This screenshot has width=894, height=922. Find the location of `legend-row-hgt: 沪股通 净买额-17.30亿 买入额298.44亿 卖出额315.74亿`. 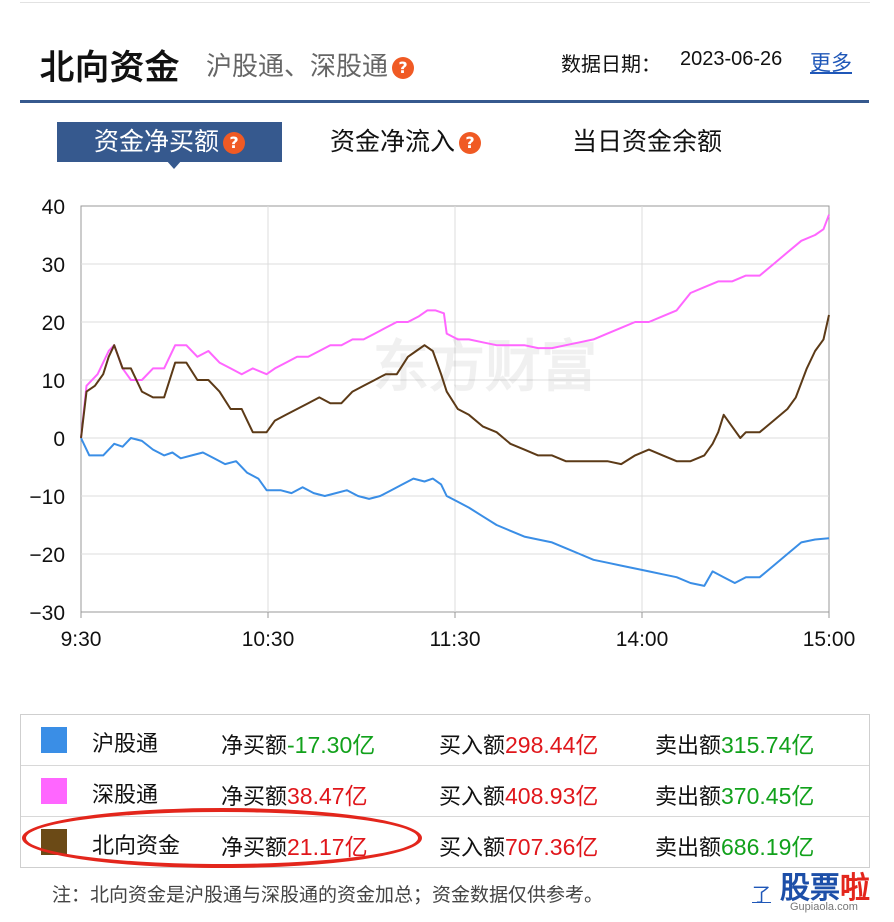

legend-row-hgt: 沪股通 净买额-17.30亿 买入额298.44亿 卖出额315.74亿 is located at coordinates (445, 740).